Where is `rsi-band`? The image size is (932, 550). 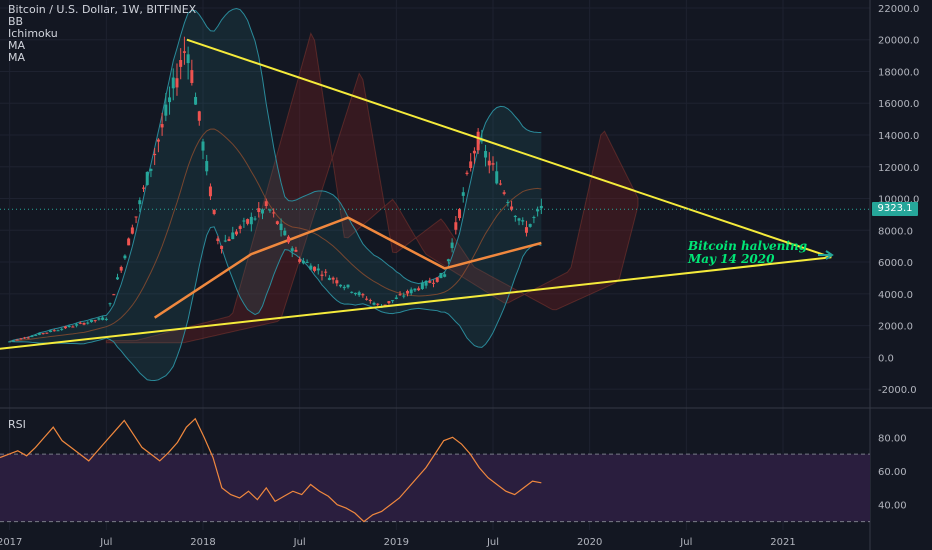 rsi-band is located at coordinates (435, 488).